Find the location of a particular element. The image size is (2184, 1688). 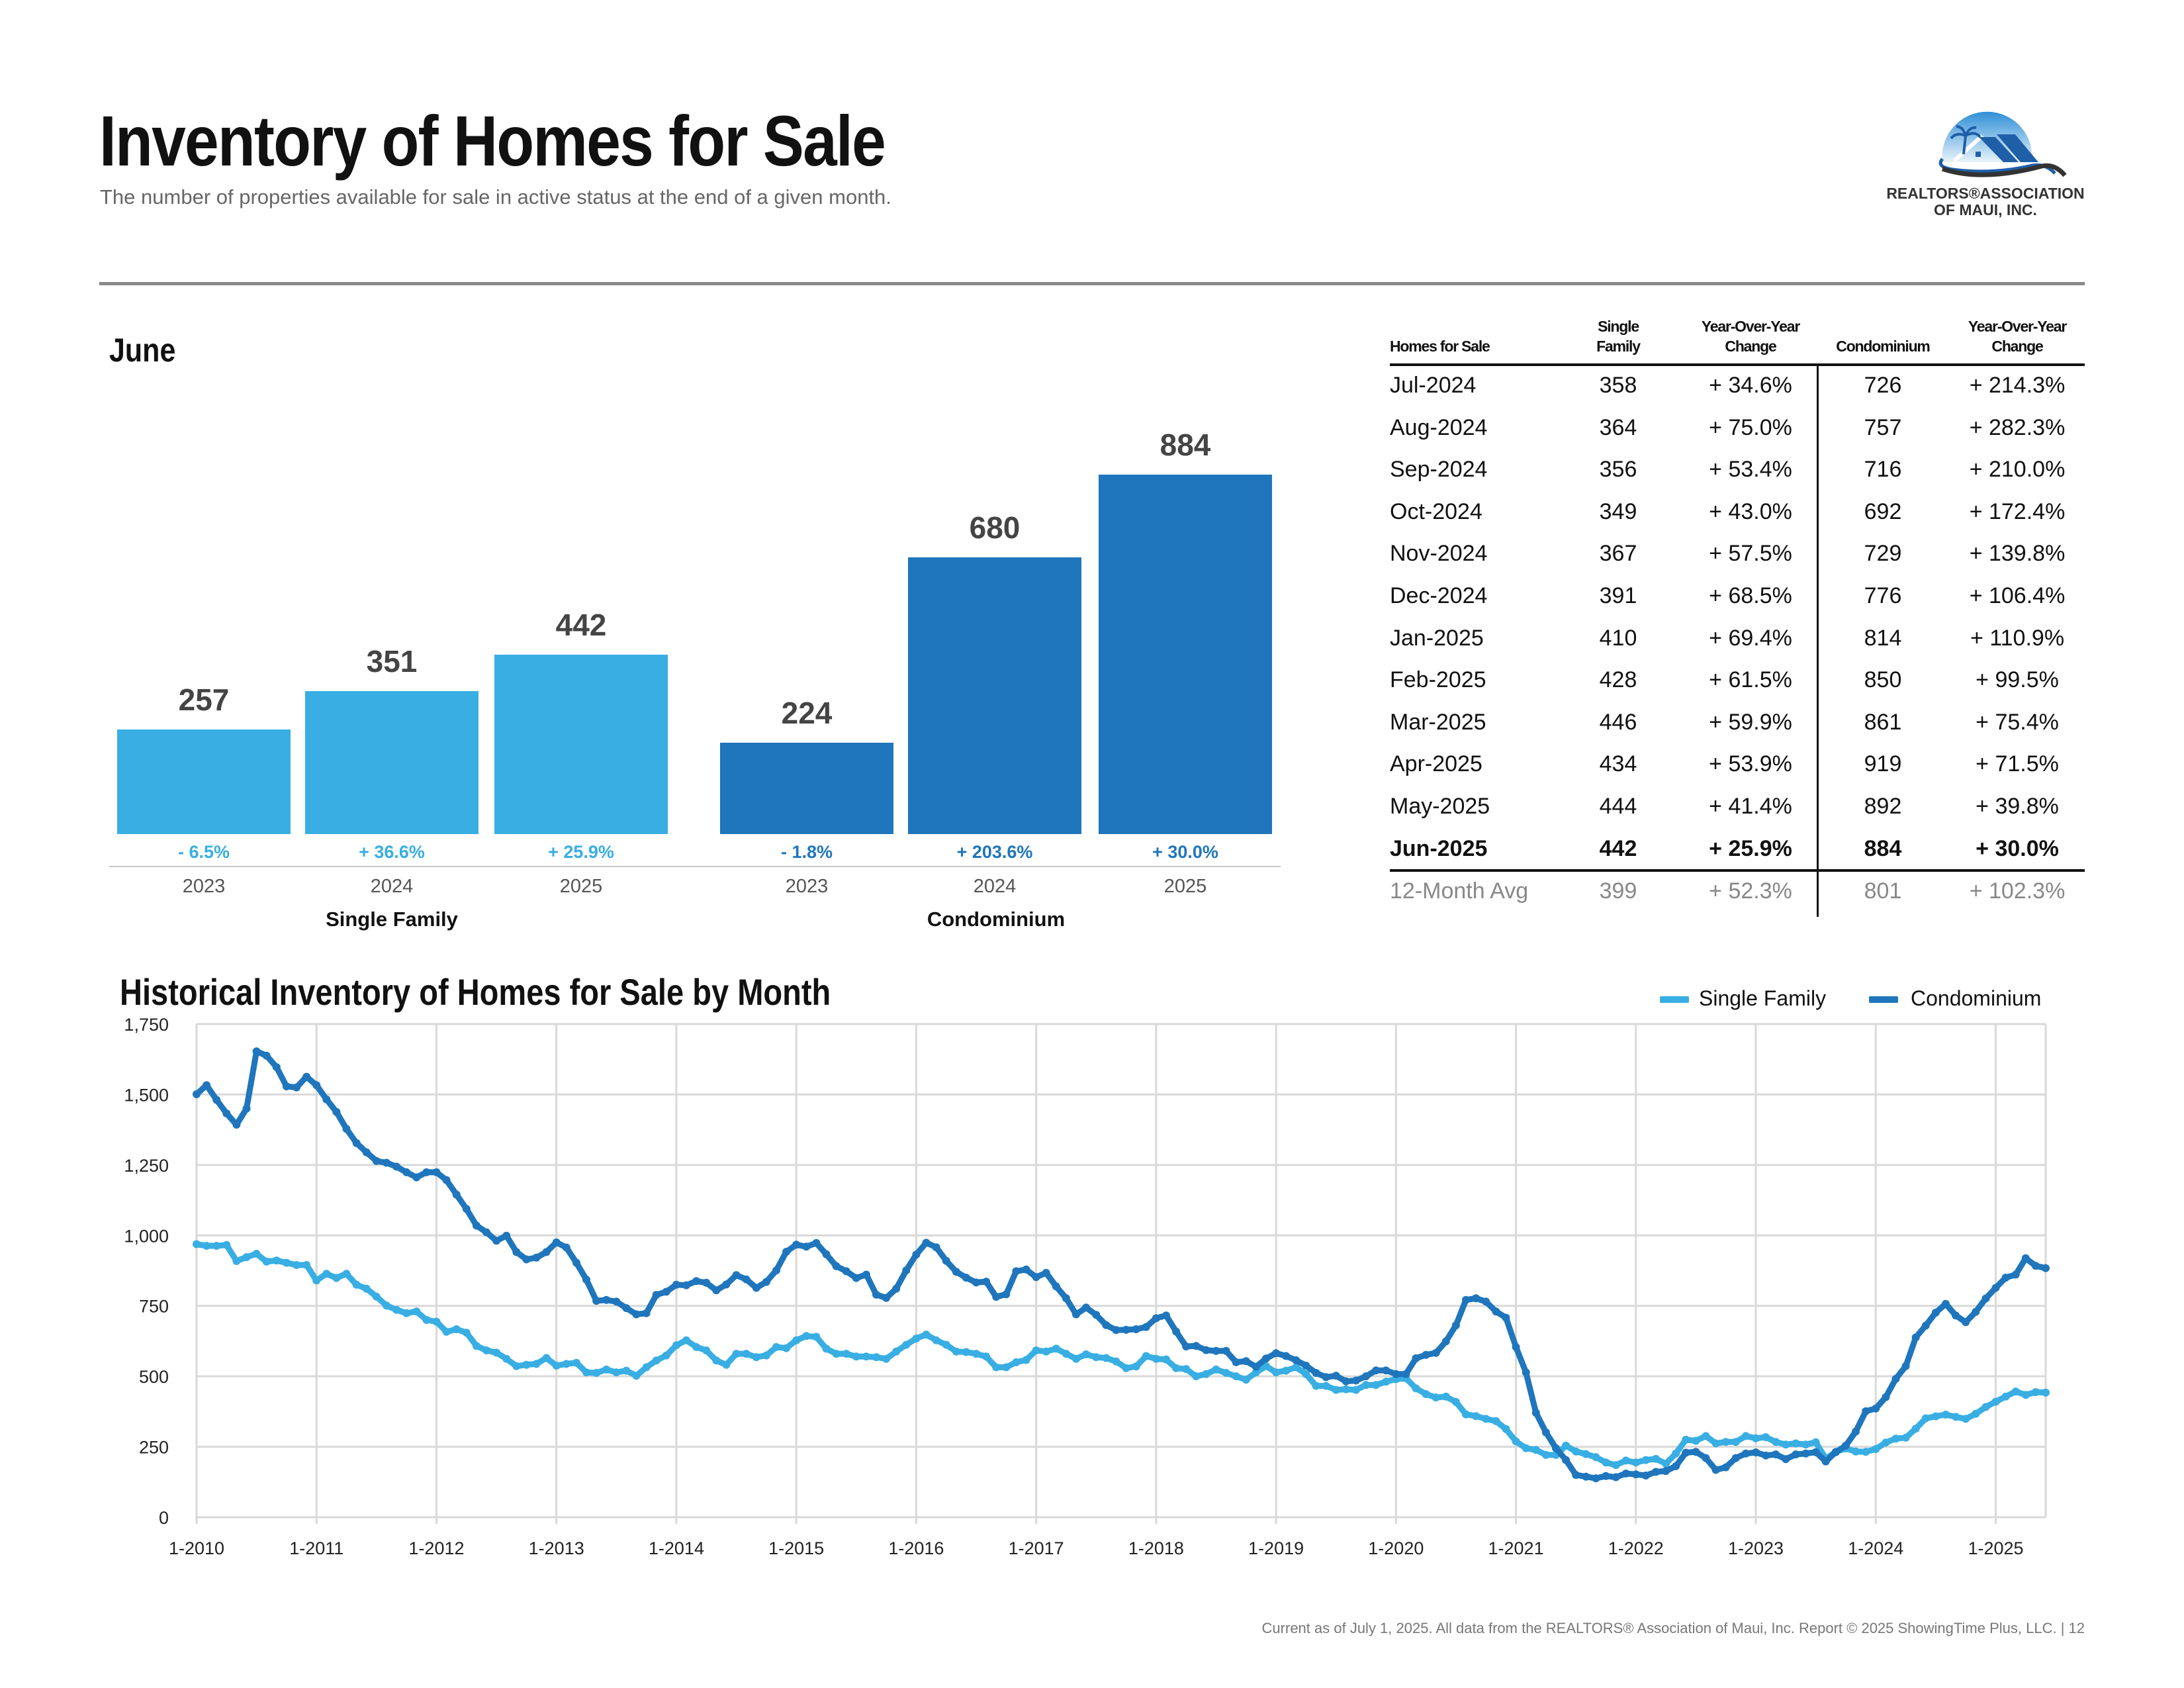

table-row-cell: + 75.0% is located at coordinates (1750, 427).